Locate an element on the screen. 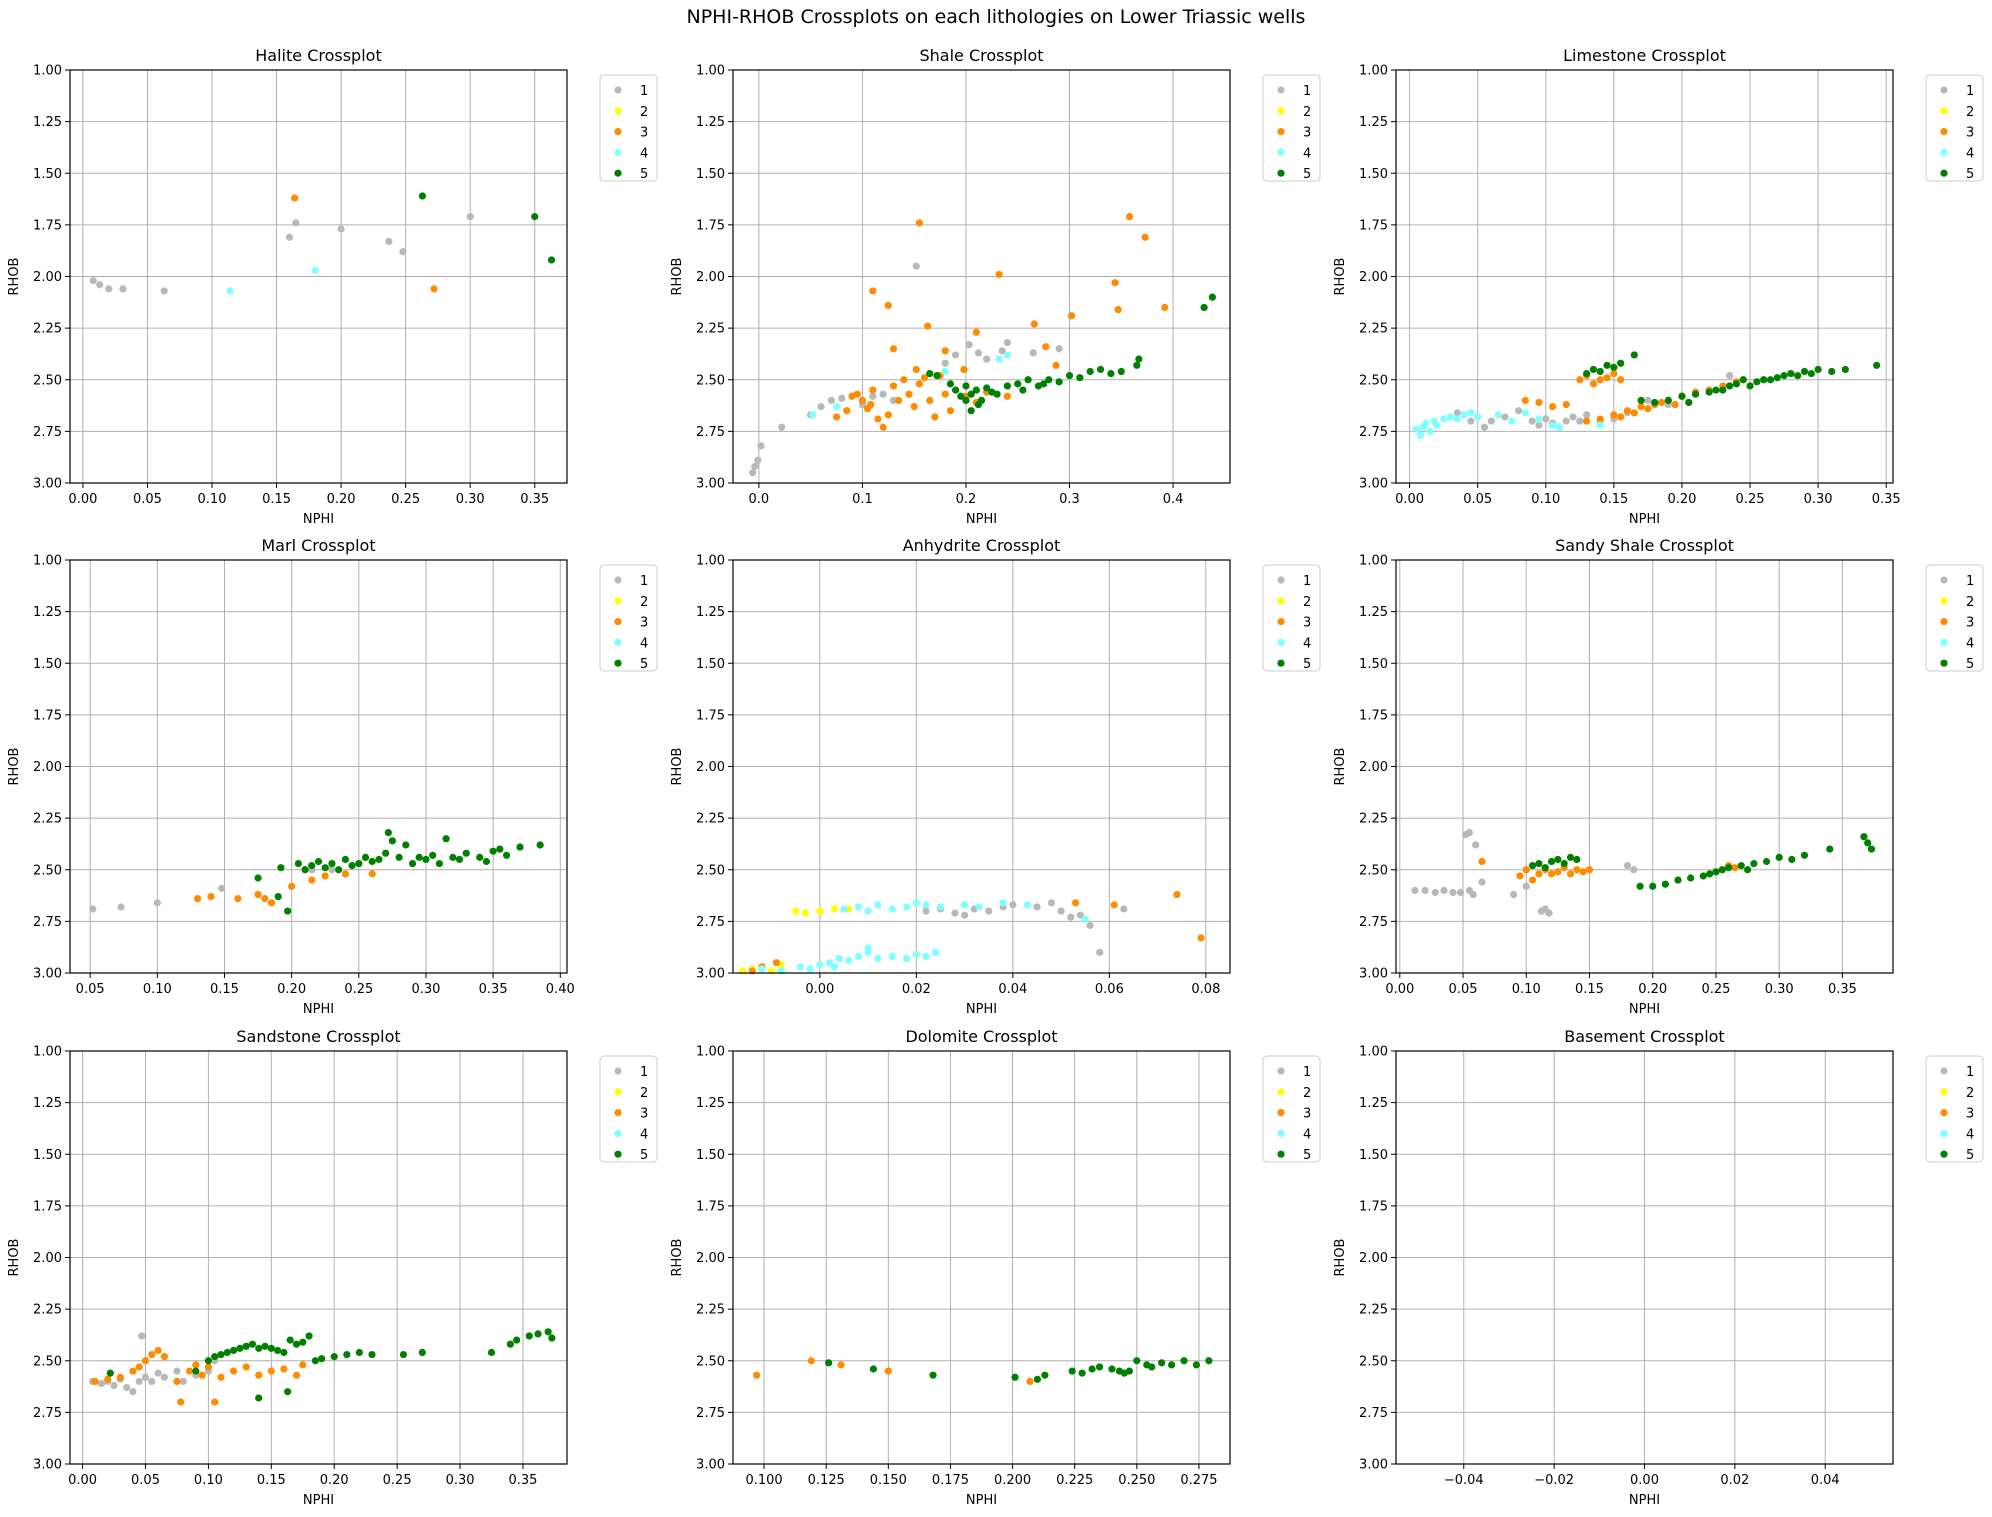  x-tick-label: 0.150 is located at coordinates (888, 1480).